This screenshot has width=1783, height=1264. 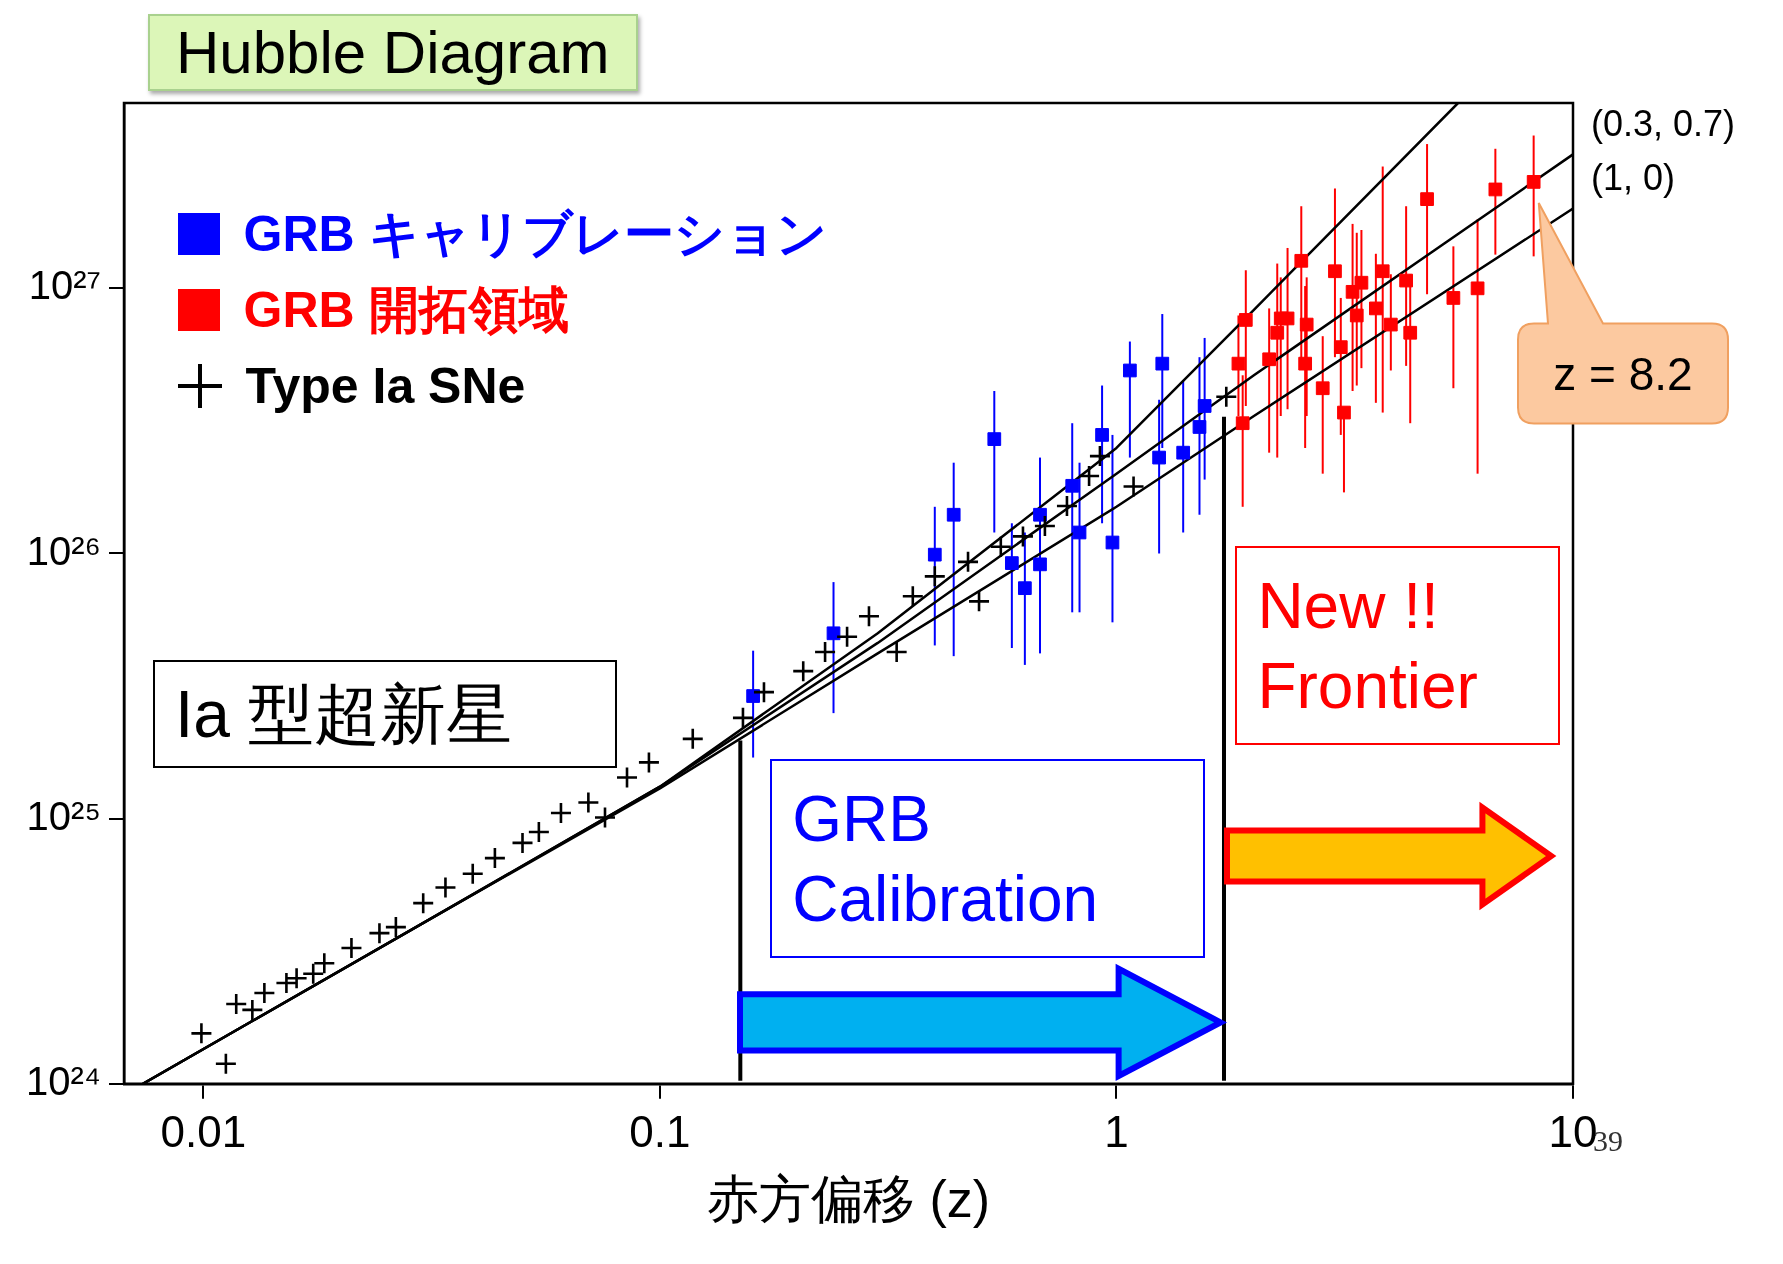 I want to click on annotation: Ia 型超新星, so click(x=384, y=714).